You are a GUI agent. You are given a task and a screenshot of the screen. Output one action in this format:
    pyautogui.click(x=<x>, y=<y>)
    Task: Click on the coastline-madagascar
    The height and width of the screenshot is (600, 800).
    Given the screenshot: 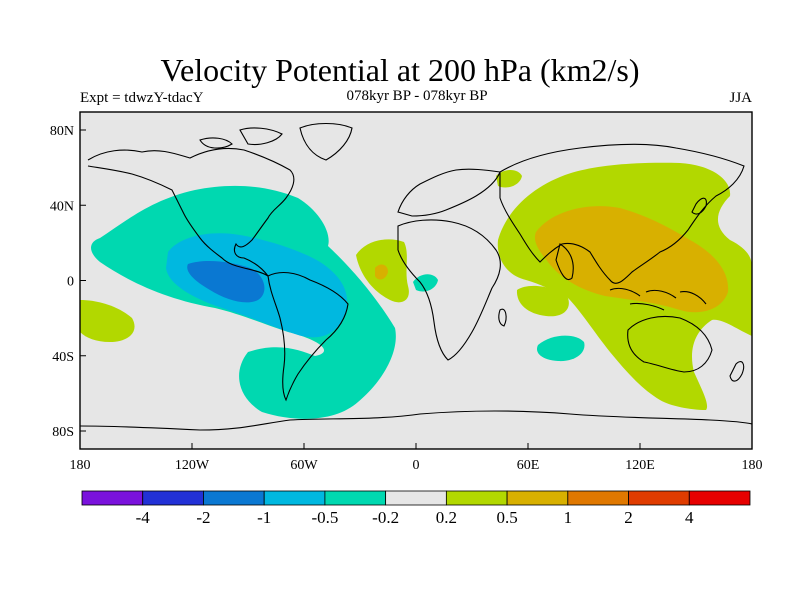 What is the action you would take?
    pyautogui.click(x=502, y=317)
    